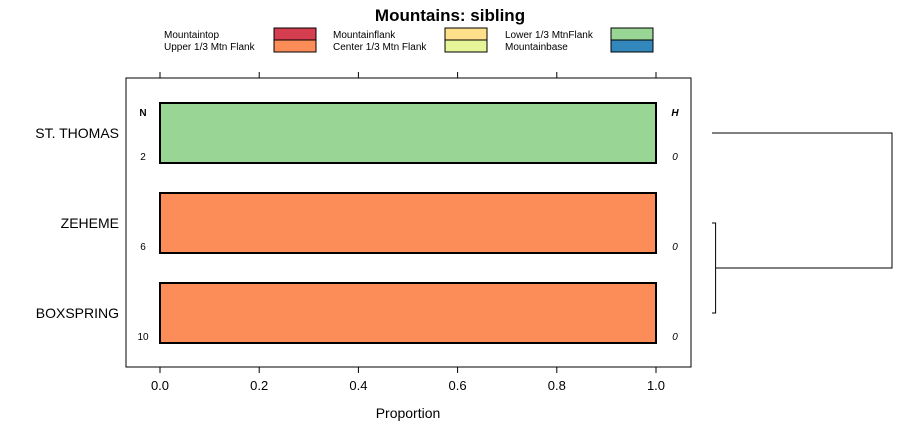 This screenshot has width=900, height=440. I want to click on n-value: 2, so click(143, 157).